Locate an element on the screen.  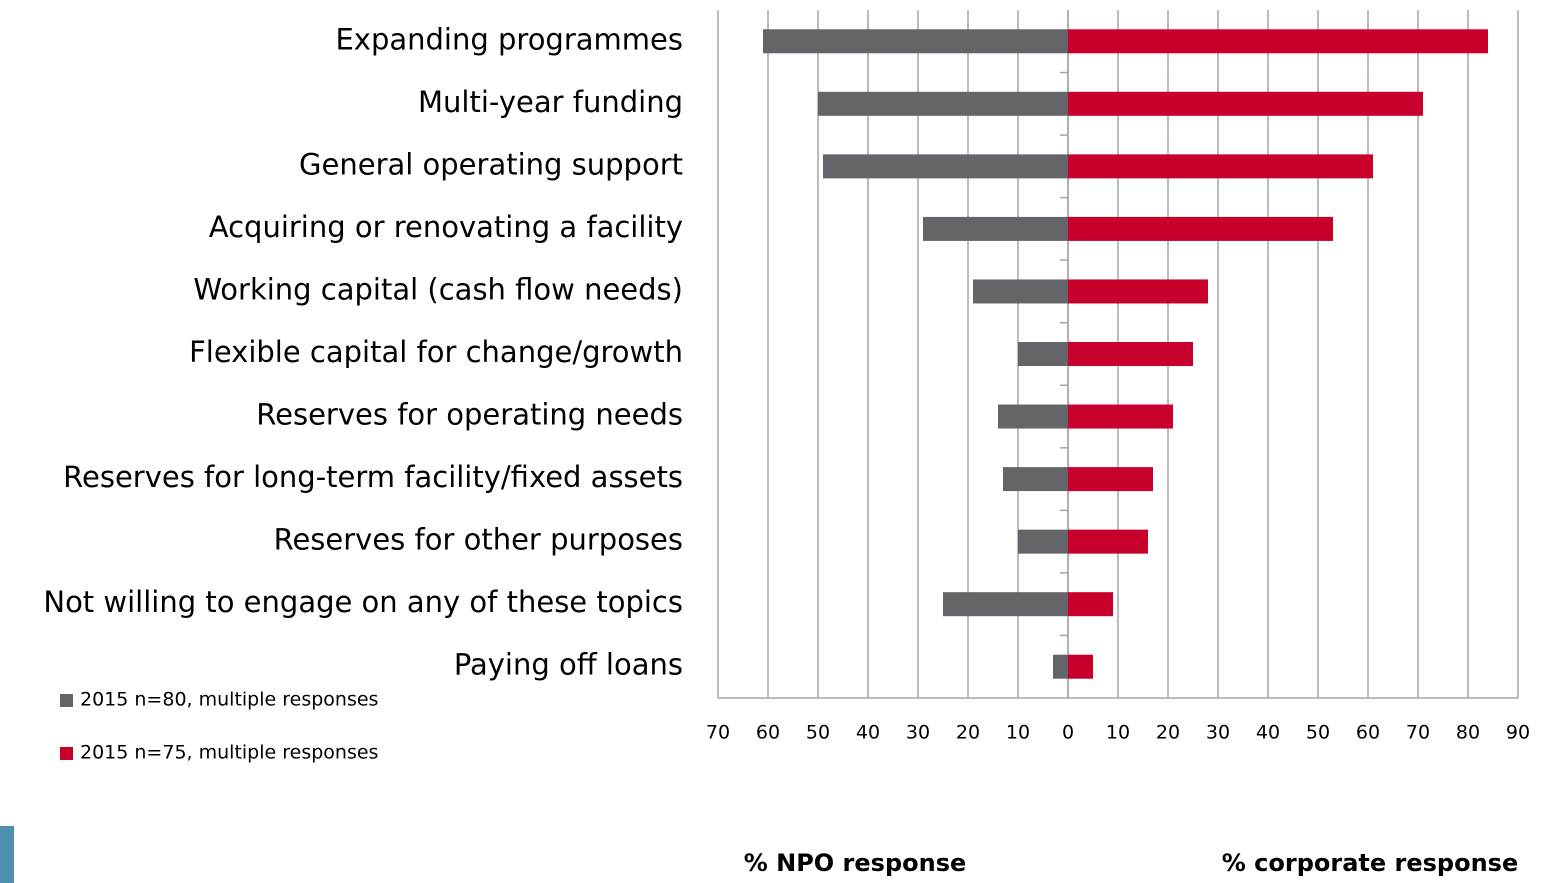
category-label: Working capital (cash flow needs) is located at coordinates (438, 289).